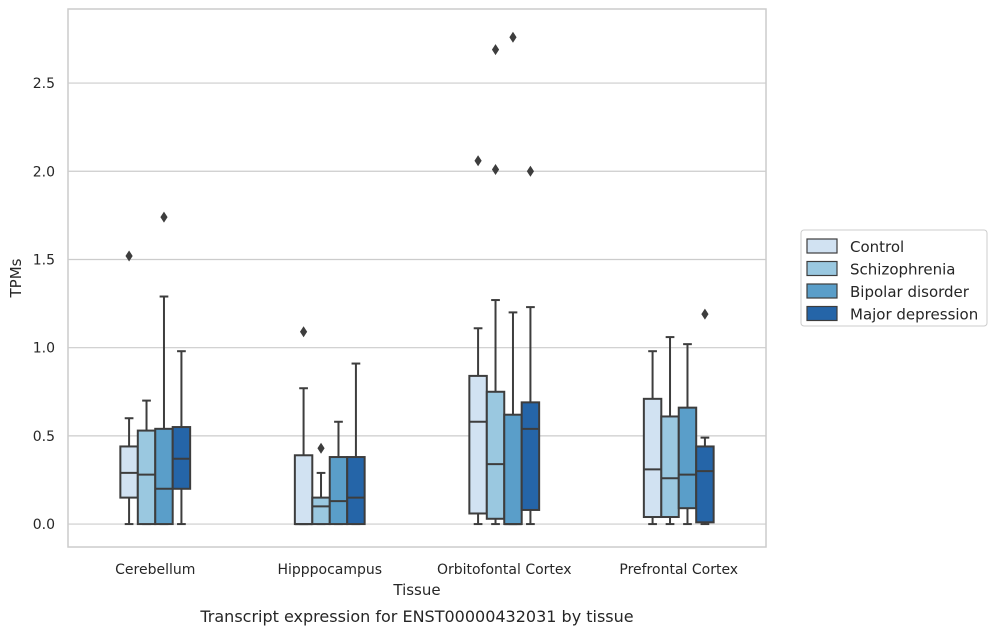  I want to click on x-tick-label: Orbitofontal Cortex, so click(504, 570).